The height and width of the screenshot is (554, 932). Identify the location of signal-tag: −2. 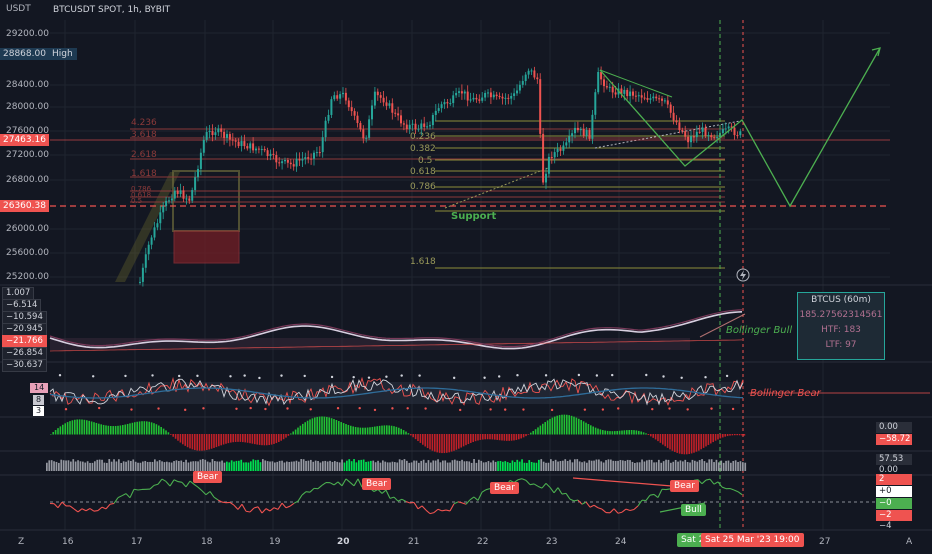
(894, 515).